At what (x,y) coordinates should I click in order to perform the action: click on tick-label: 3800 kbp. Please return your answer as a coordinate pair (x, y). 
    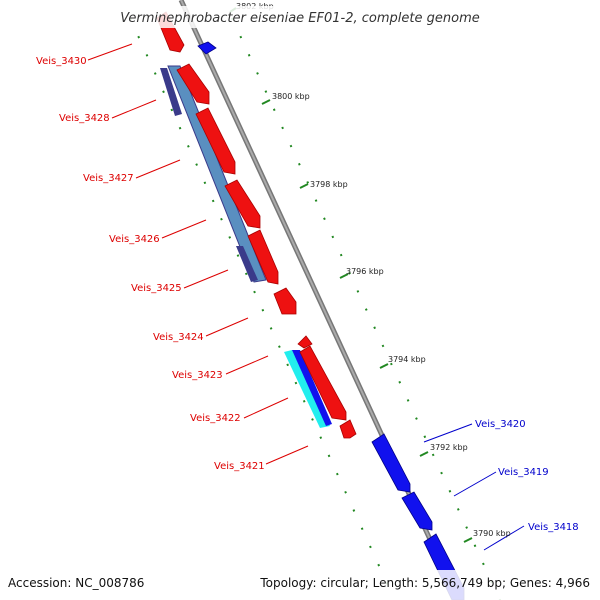
    Looking at the image, I should click on (291, 96).